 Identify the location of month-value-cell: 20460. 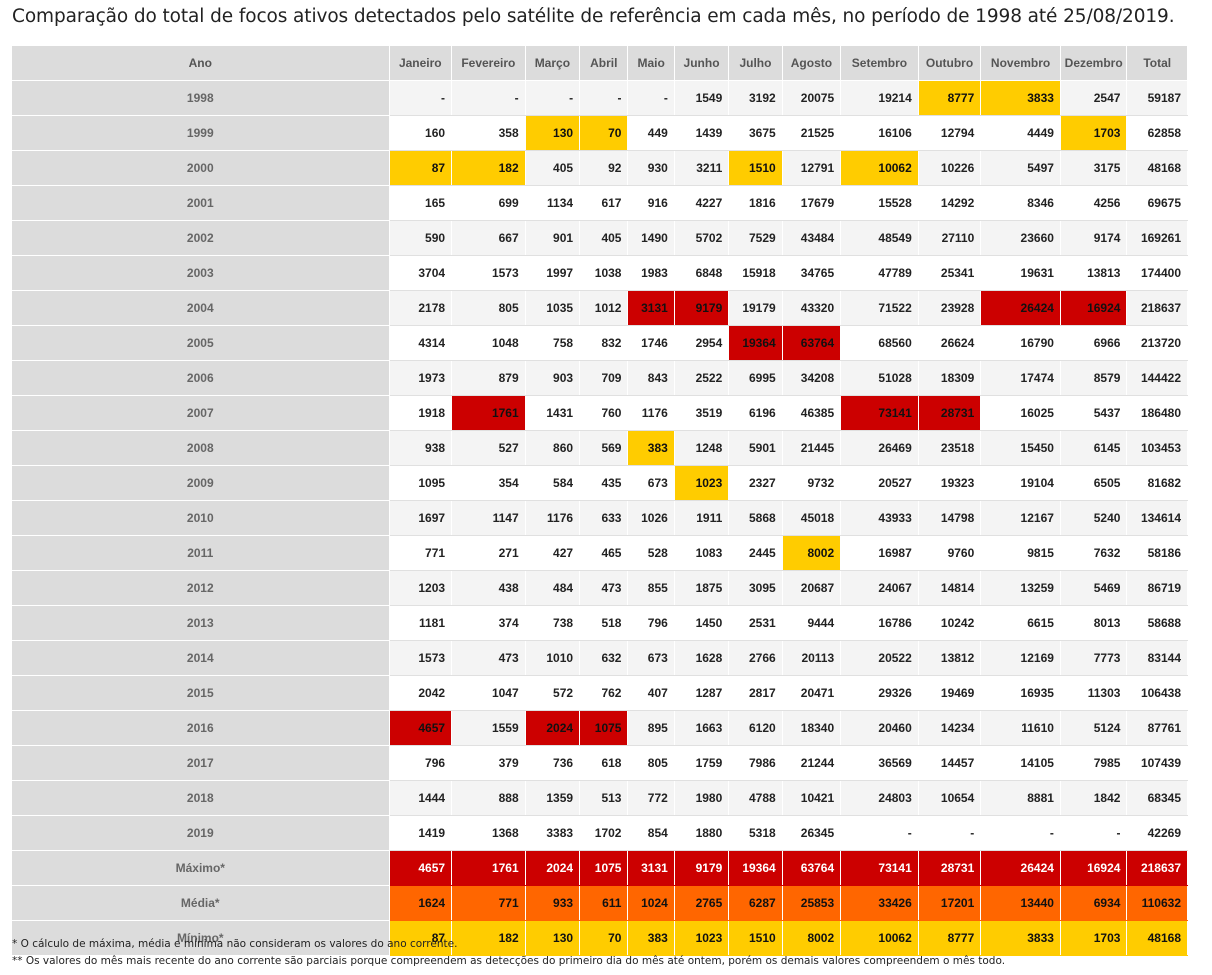
(879, 728).